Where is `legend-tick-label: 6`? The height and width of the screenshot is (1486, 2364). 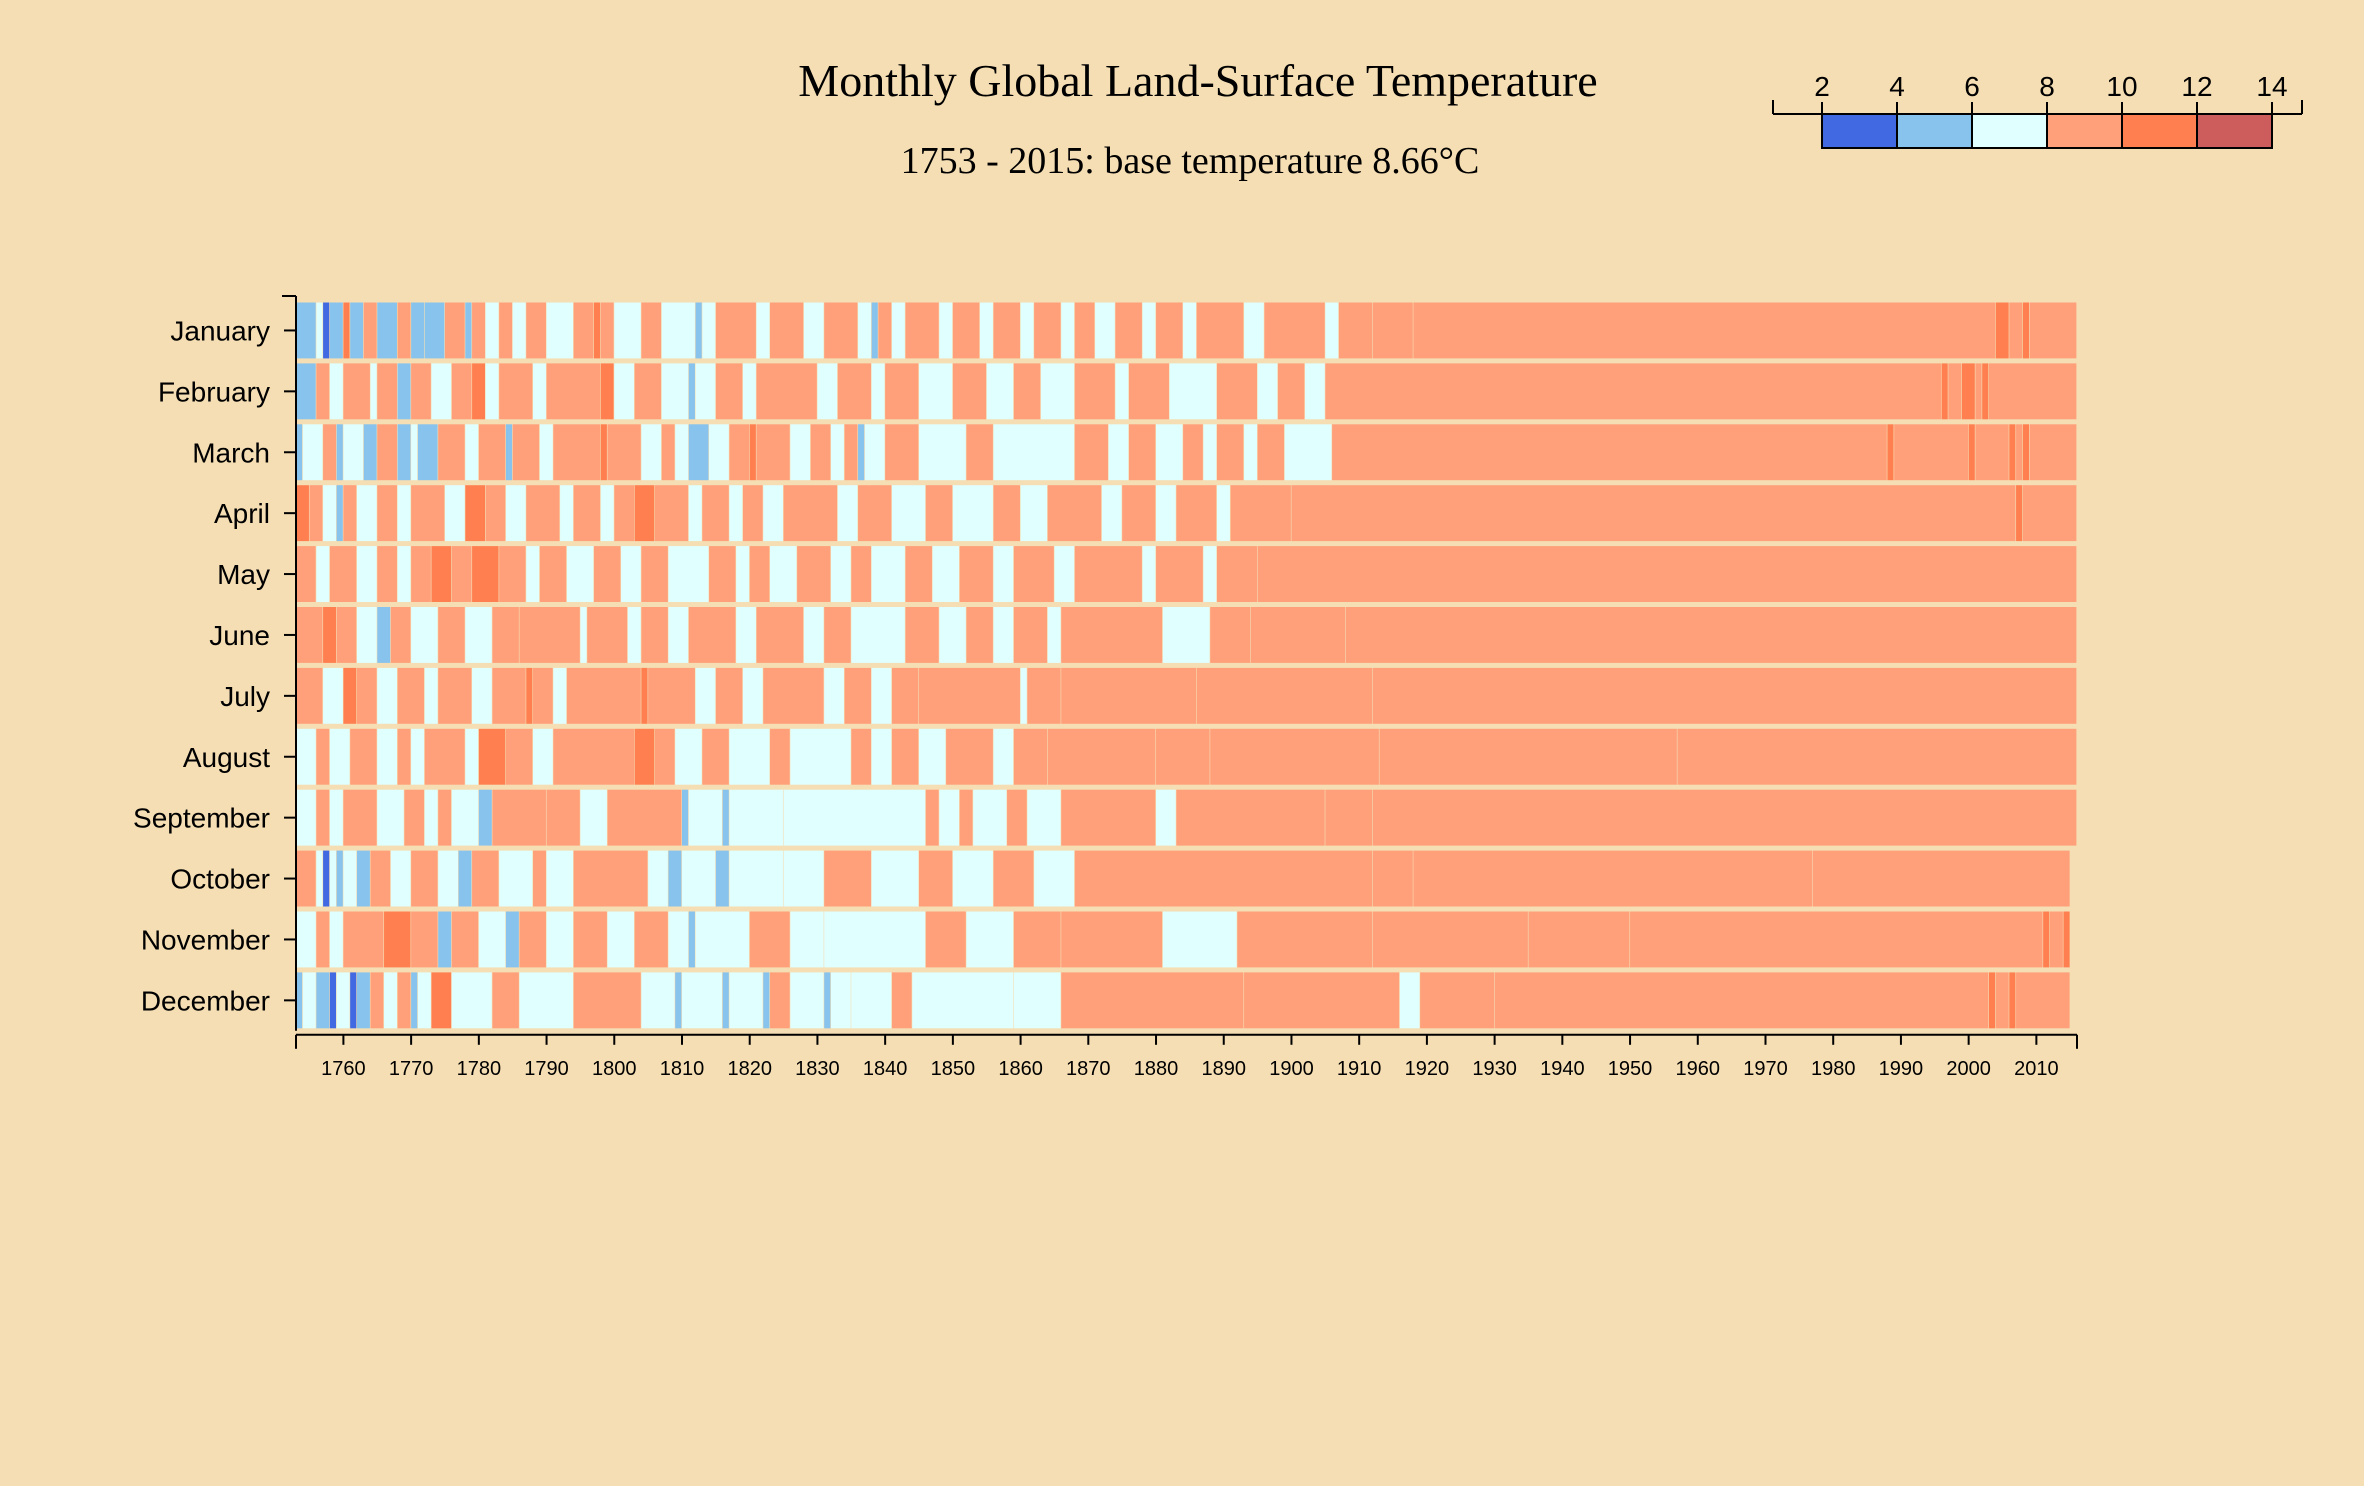
legend-tick-label: 6 is located at coordinates (1972, 86).